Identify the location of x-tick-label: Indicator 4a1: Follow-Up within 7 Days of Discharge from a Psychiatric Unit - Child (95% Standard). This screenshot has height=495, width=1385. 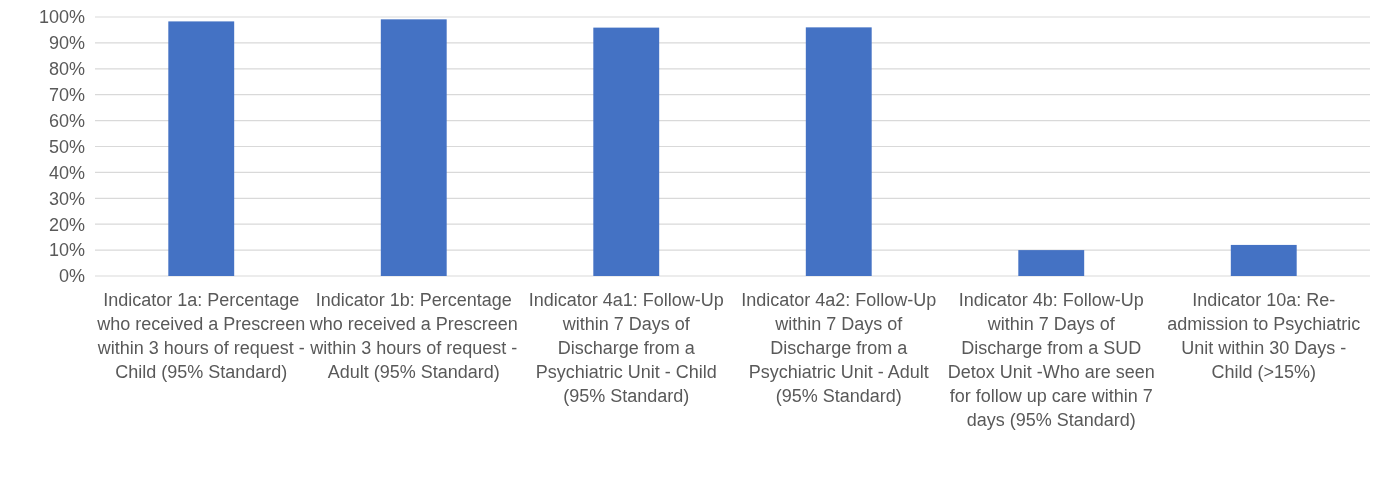
(626, 348).